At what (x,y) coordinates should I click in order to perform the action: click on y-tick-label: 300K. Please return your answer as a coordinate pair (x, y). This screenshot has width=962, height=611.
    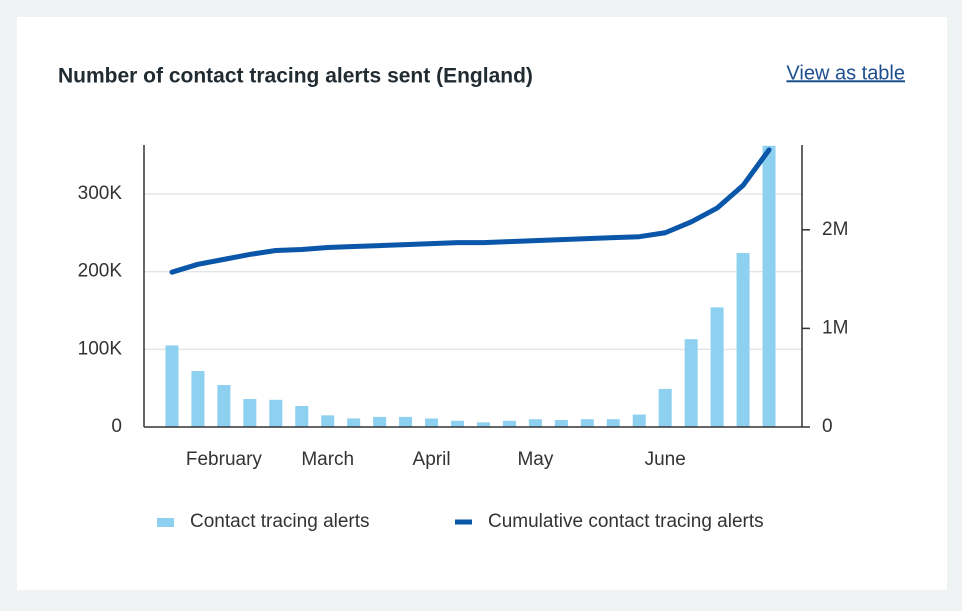
    Looking at the image, I should click on (100, 193).